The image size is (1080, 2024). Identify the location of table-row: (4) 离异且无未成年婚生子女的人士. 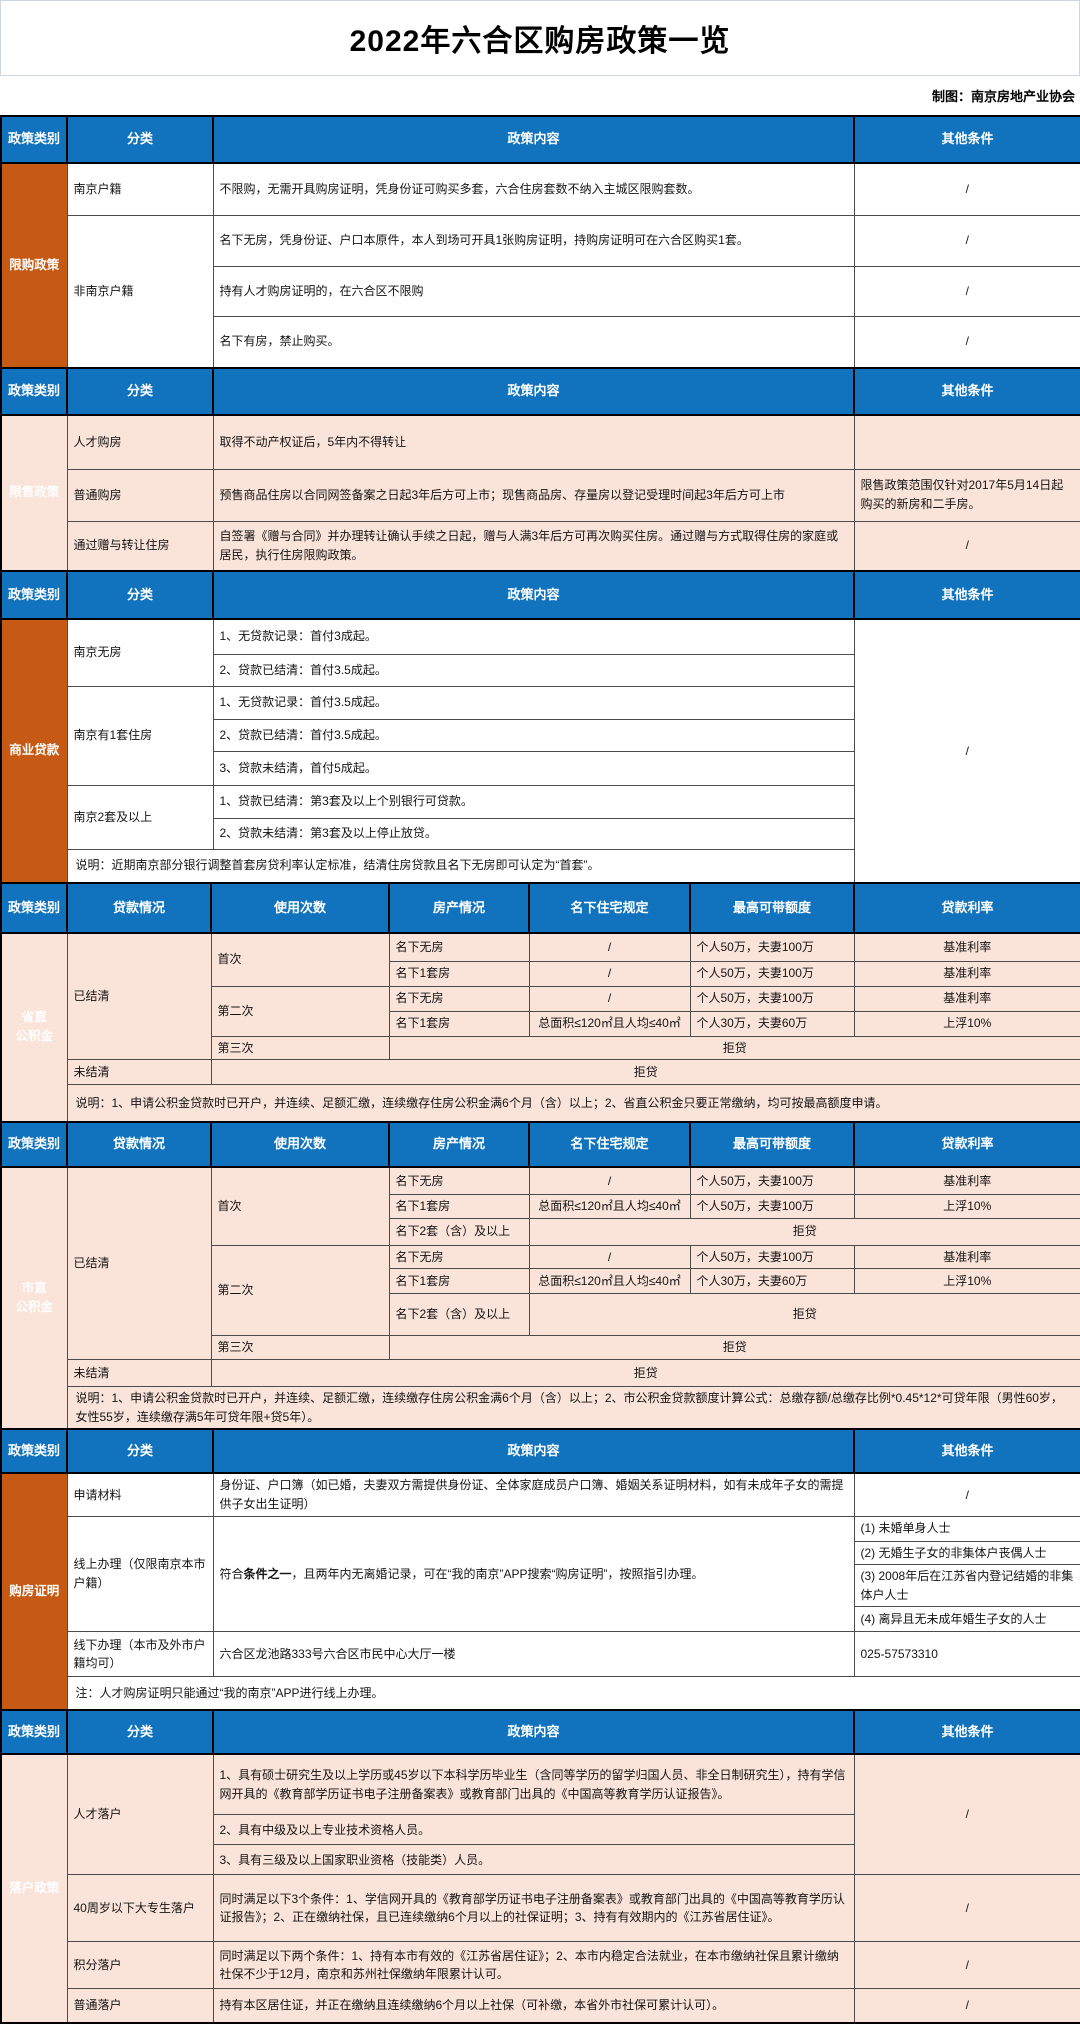
(540, 1619).